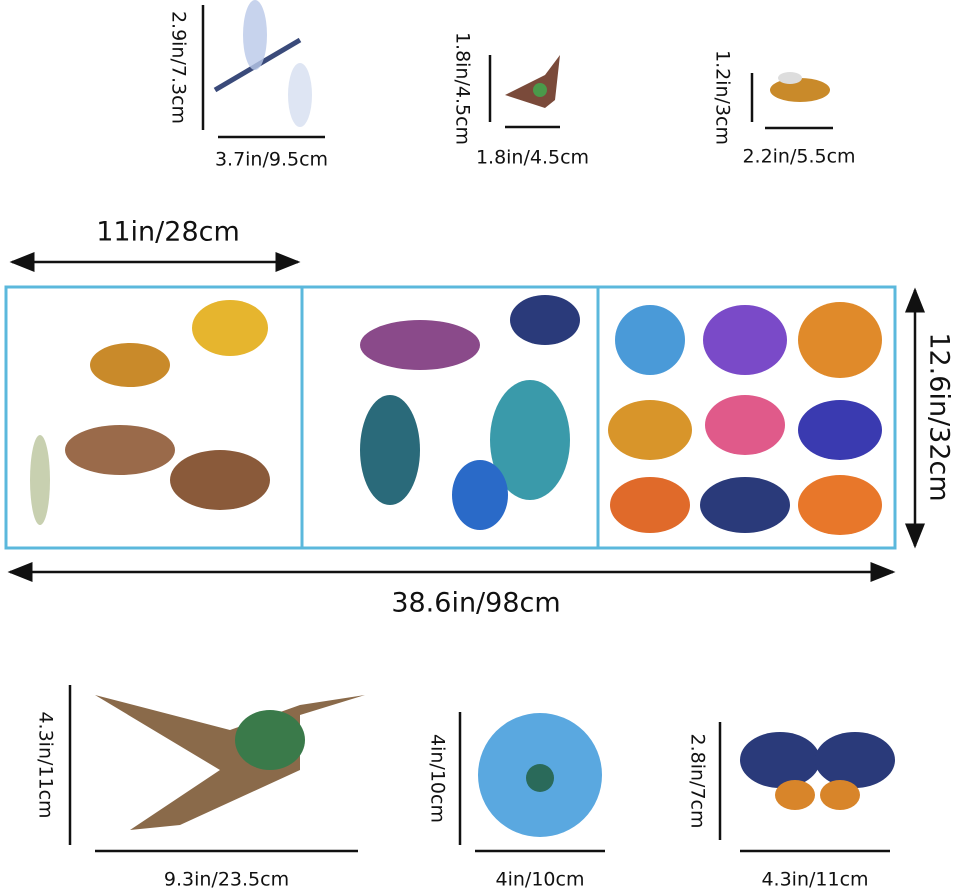 Image resolution: width=958 pixels, height=891 pixels. Describe the element at coordinates (230, 762) in the screenshot. I see `hummingbird-picture` at that location.